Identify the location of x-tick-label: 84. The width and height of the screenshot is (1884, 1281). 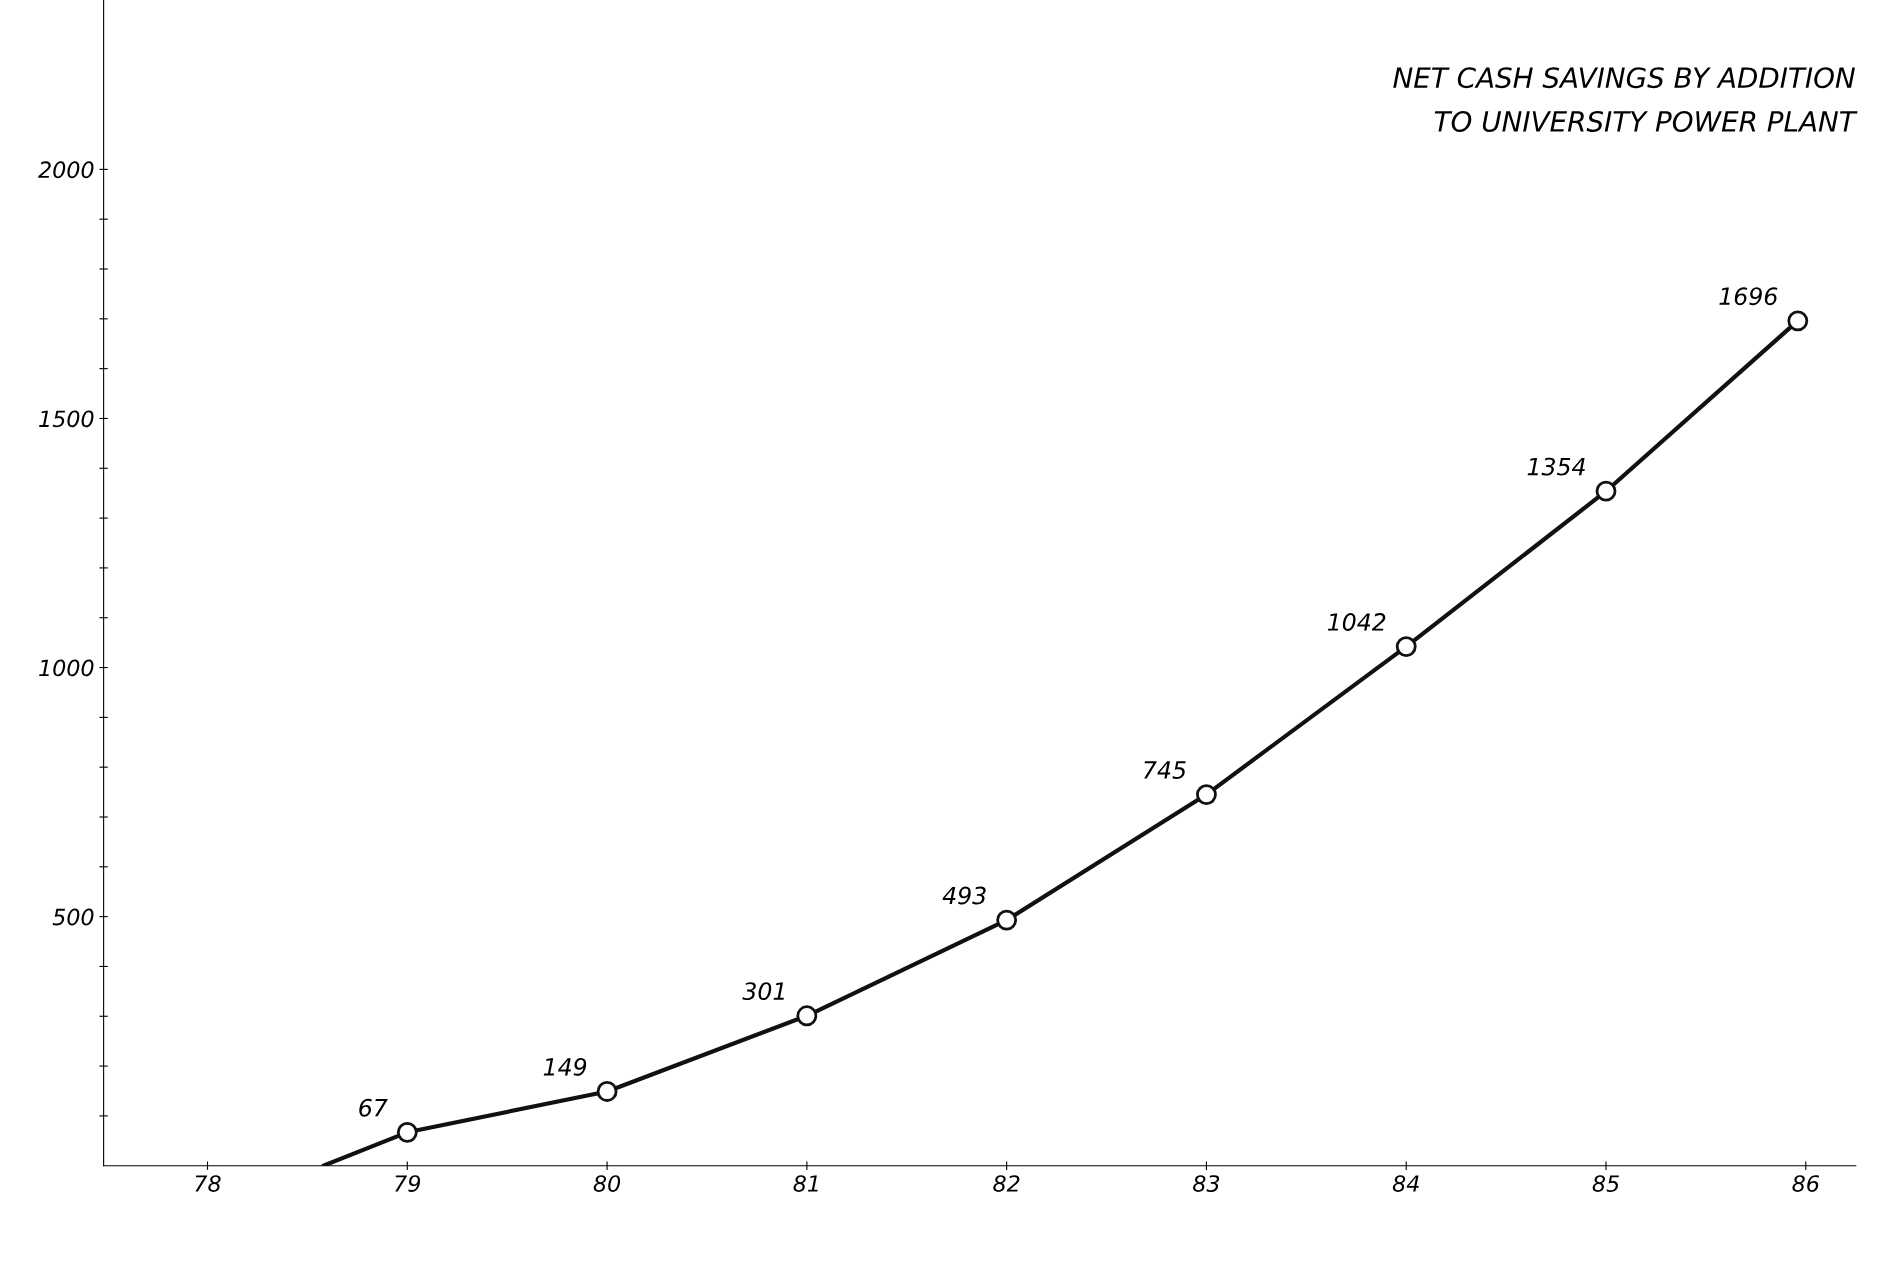
(1405, 1183).